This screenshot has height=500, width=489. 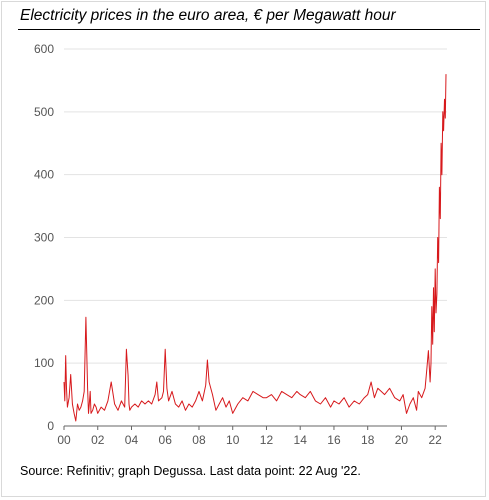 What do you see at coordinates (249, 436) in the screenshot?
I see `x-axis-ticks: 00 02 04 06 08 10 12 14 16 18 20 22` at bounding box center [249, 436].